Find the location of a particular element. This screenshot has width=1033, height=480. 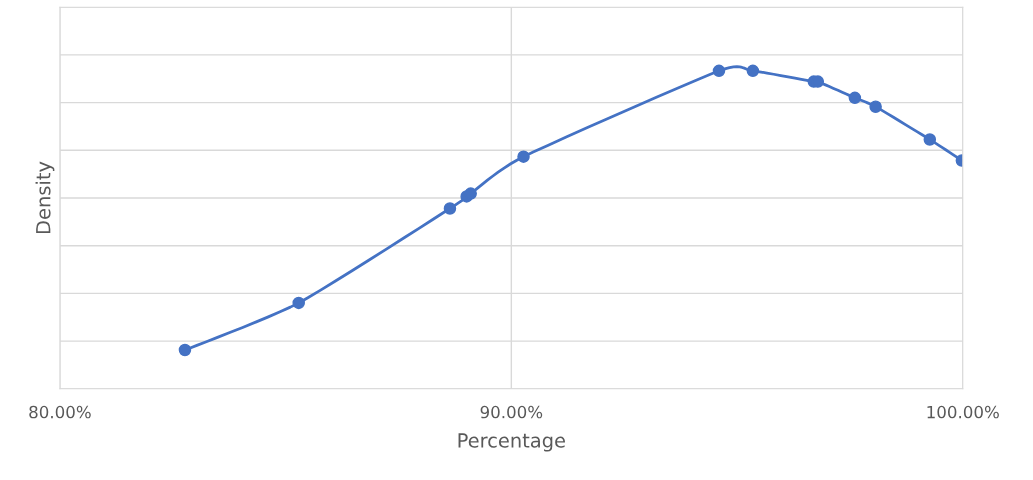

y-axis-title: Density is located at coordinates (45, 197).